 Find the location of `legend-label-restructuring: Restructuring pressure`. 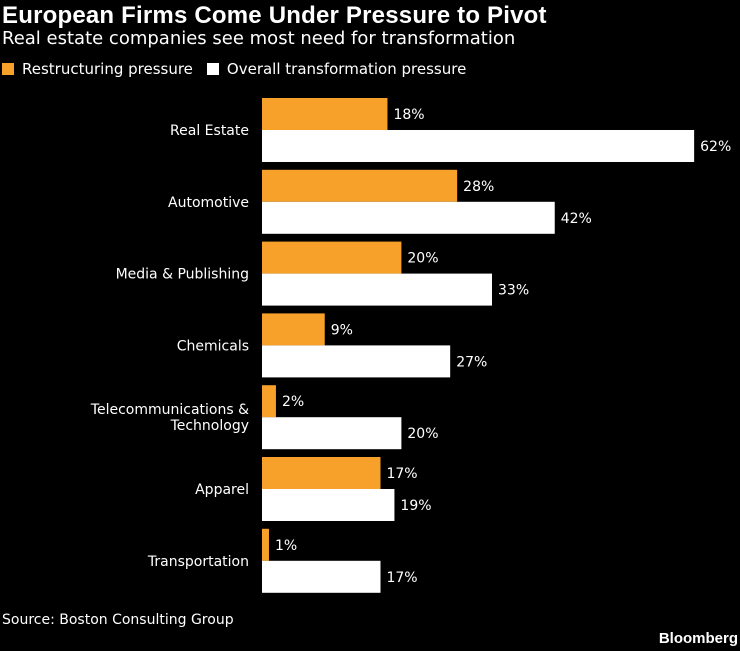

legend-label-restructuring: Restructuring pressure is located at coordinates (107, 69).